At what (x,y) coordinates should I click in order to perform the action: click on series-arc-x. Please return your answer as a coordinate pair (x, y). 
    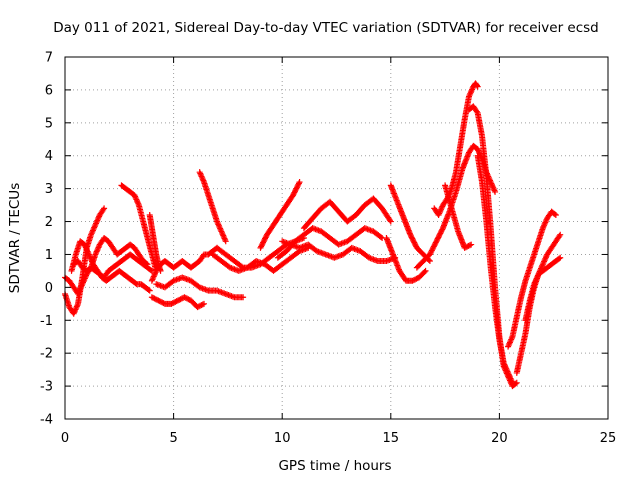
    Looking at the image, I should click on (532, 279).